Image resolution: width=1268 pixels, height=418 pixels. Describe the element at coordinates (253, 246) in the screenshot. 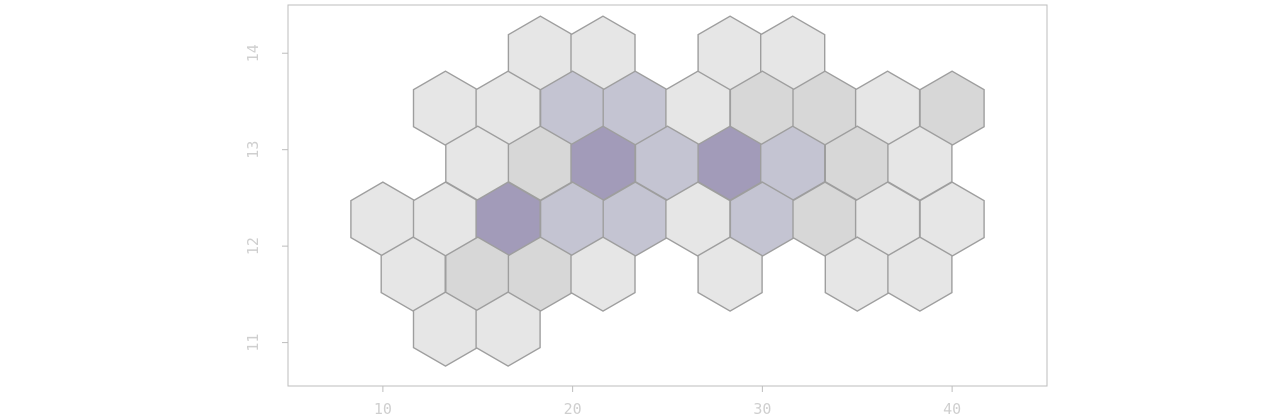

I see `y-tick-label: 12` at that location.